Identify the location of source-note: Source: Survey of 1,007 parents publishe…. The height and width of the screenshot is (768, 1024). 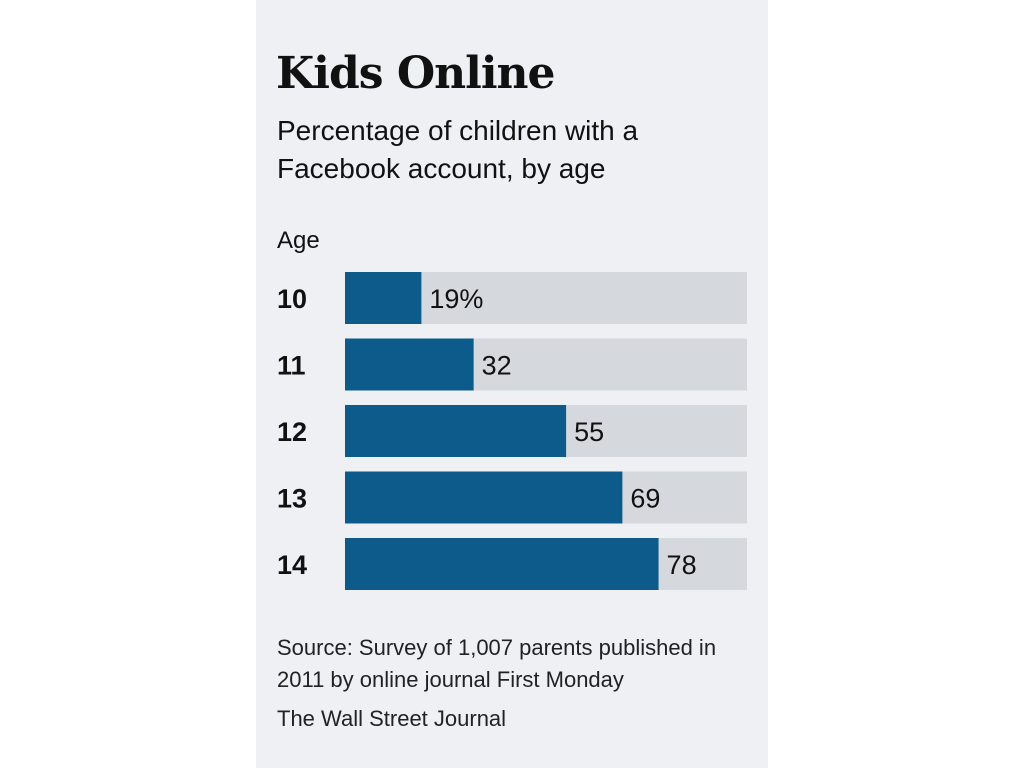
(497, 663).